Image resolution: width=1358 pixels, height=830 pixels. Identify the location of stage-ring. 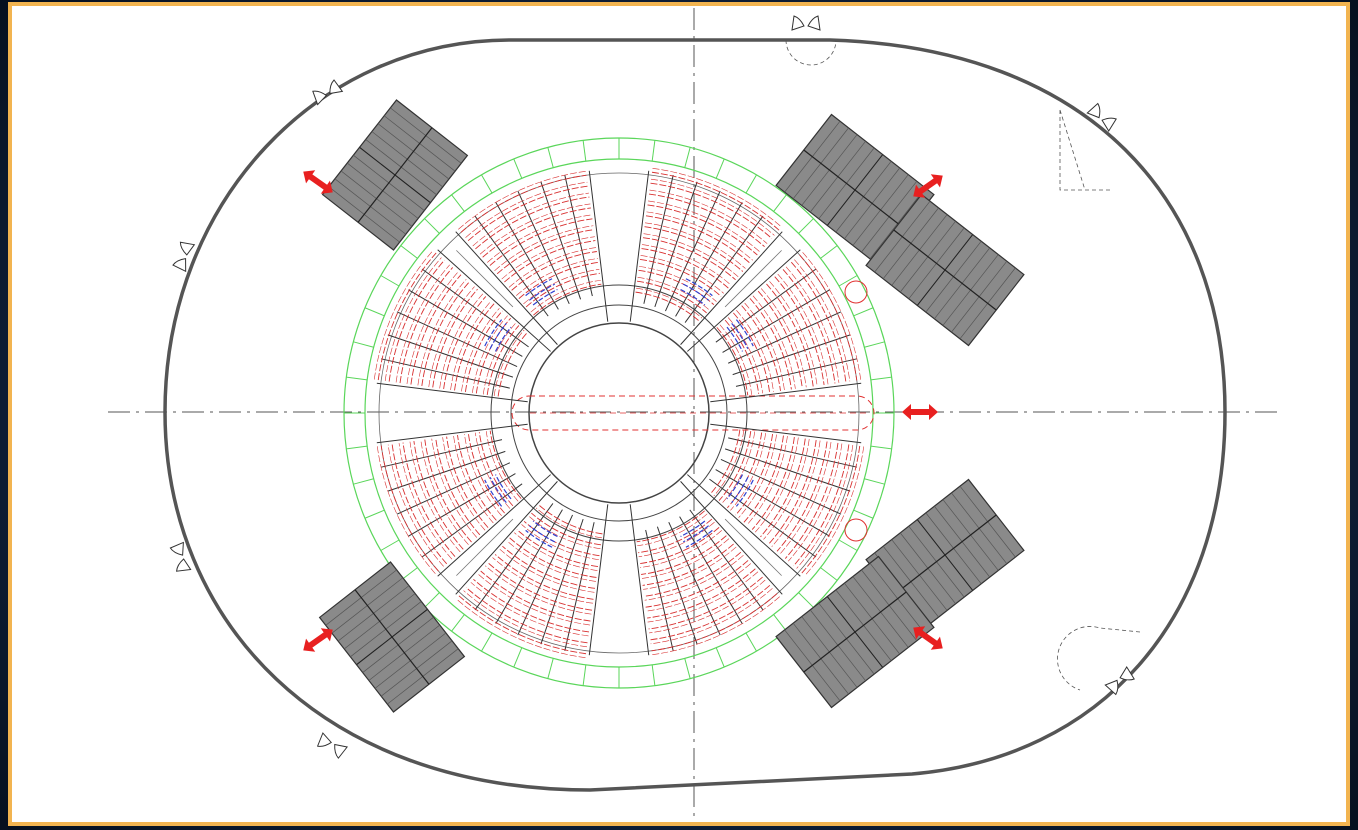
(619, 413).